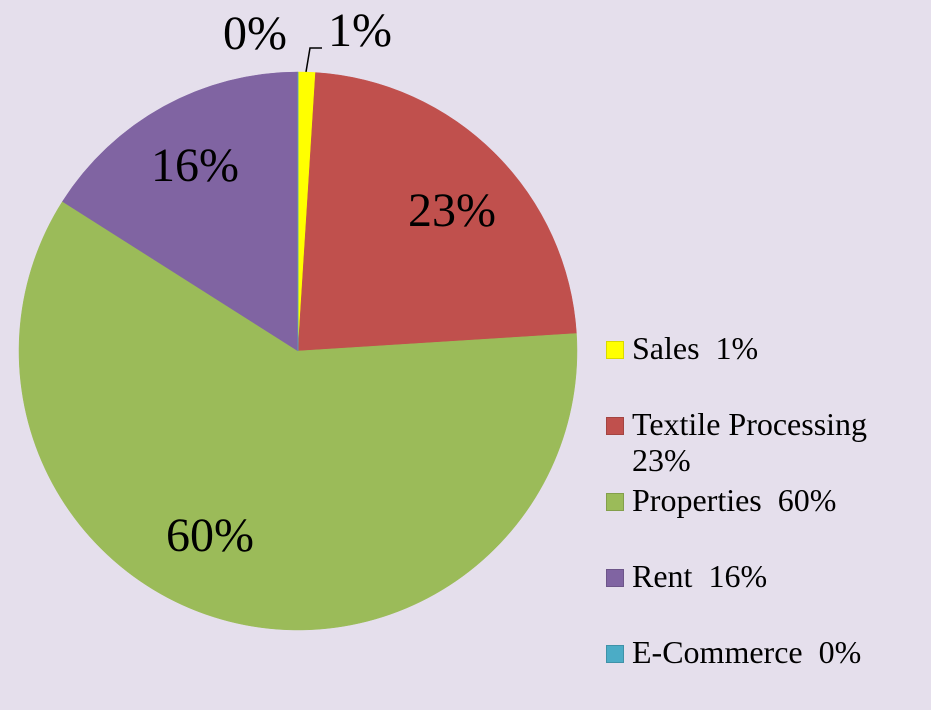 This screenshot has width=931, height=710. I want to click on legend-item: E-Commerce 0%, so click(768, 672).